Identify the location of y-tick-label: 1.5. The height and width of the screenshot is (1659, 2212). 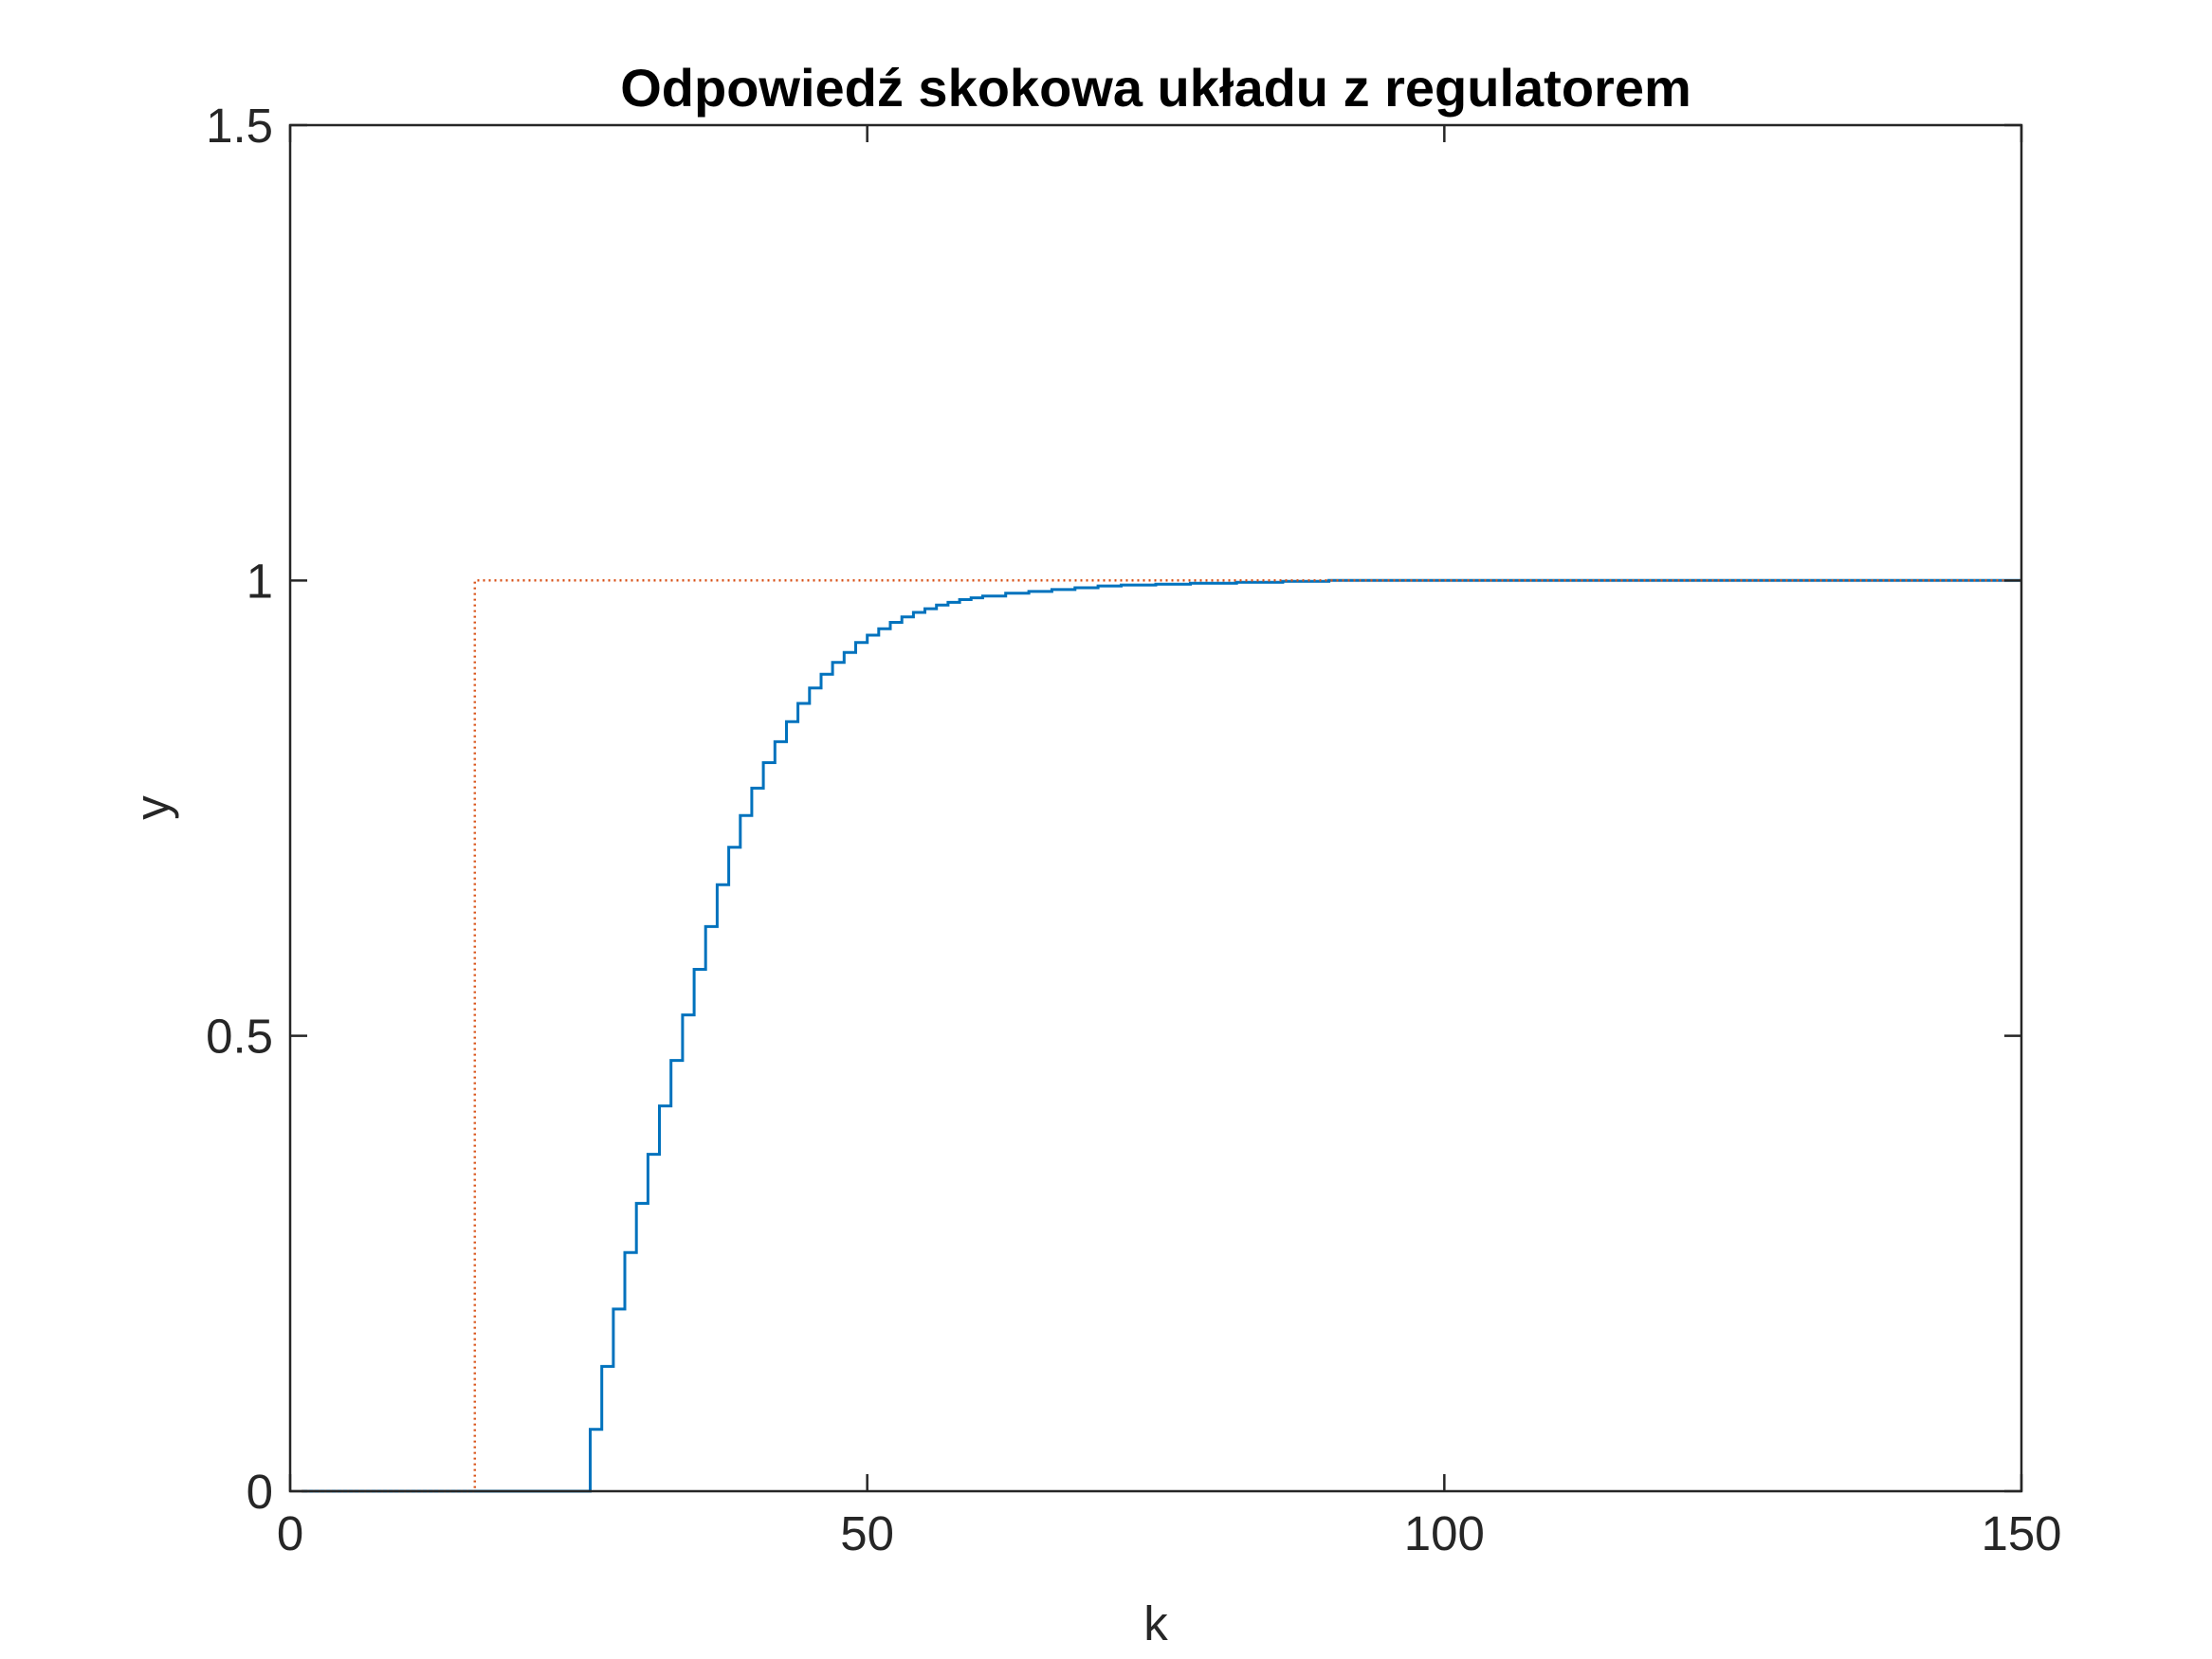
(239, 126).